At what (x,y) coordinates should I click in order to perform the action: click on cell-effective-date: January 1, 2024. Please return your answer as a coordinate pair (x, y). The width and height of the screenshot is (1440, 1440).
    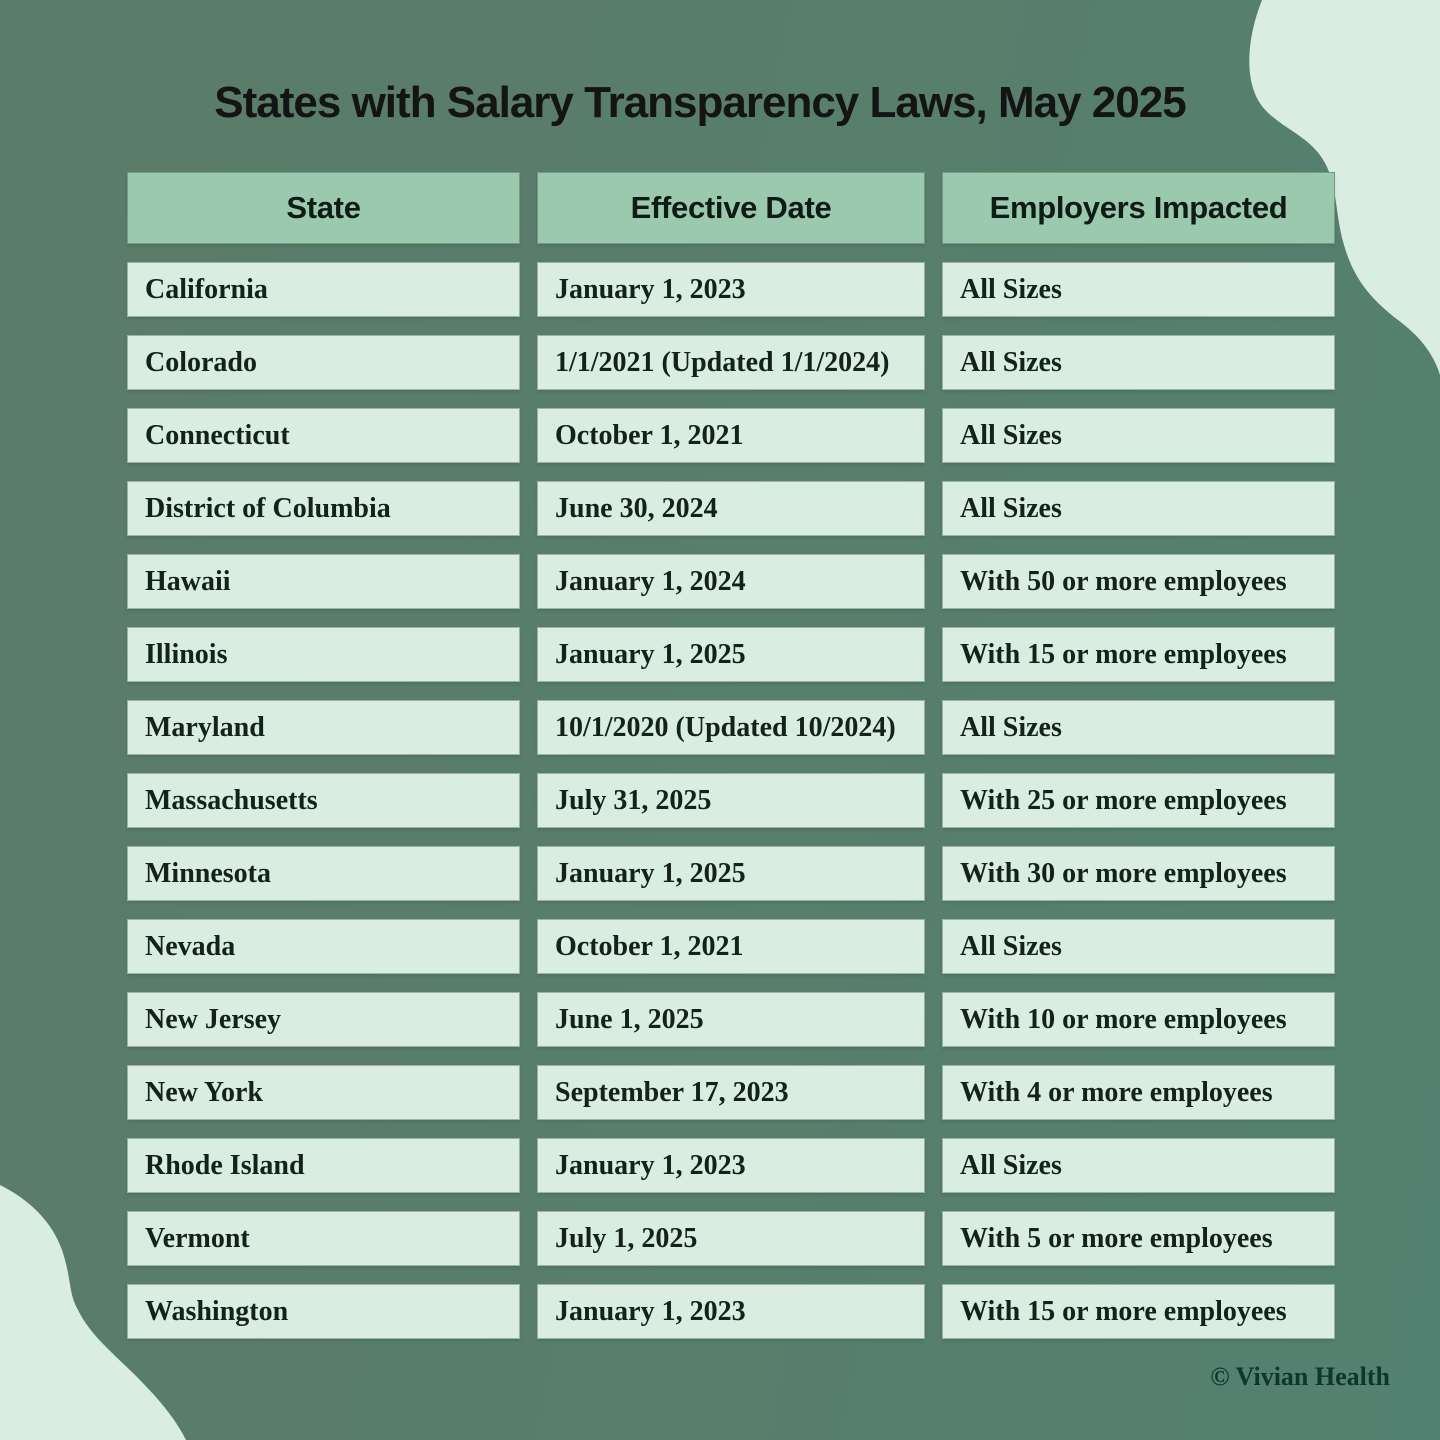
    Looking at the image, I should click on (731, 581).